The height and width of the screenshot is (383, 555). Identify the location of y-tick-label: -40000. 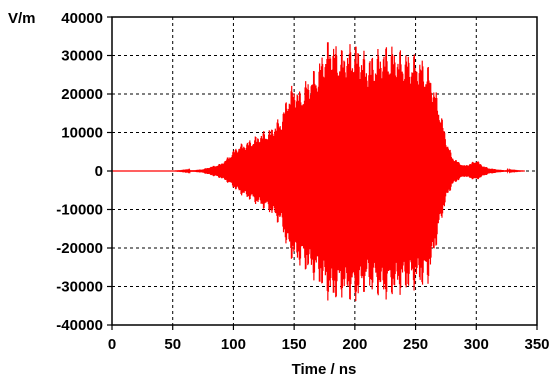
(79, 325).